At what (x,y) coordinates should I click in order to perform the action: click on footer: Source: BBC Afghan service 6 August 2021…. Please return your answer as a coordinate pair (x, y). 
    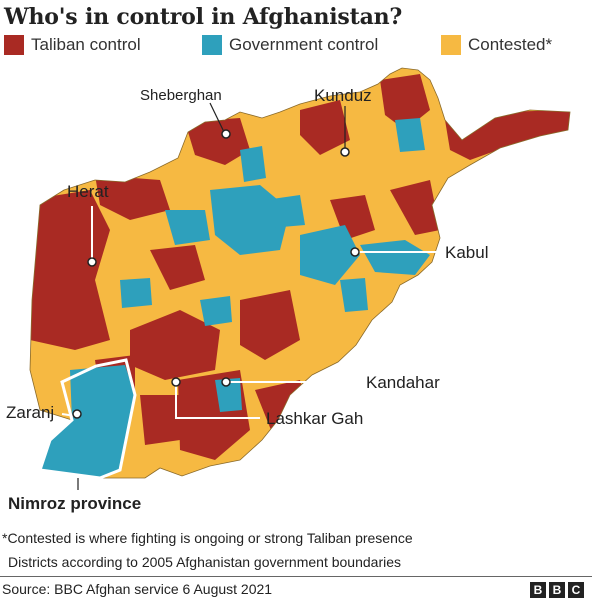
    Looking at the image, I should click on (296, 588).